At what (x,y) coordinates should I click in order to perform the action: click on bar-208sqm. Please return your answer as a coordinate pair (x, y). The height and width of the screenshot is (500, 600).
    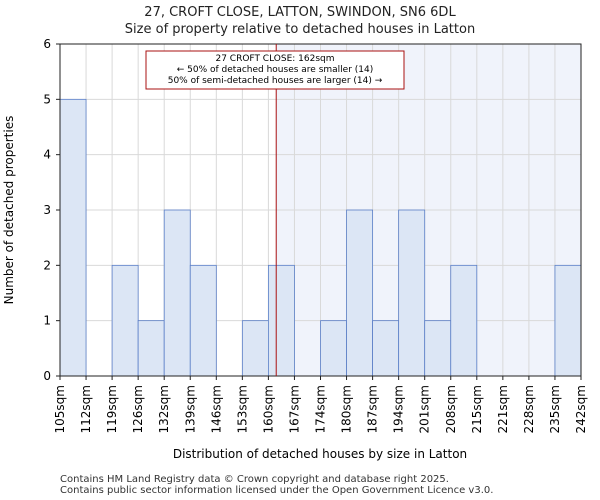
    Looking at the image, I should click on (464, 320).